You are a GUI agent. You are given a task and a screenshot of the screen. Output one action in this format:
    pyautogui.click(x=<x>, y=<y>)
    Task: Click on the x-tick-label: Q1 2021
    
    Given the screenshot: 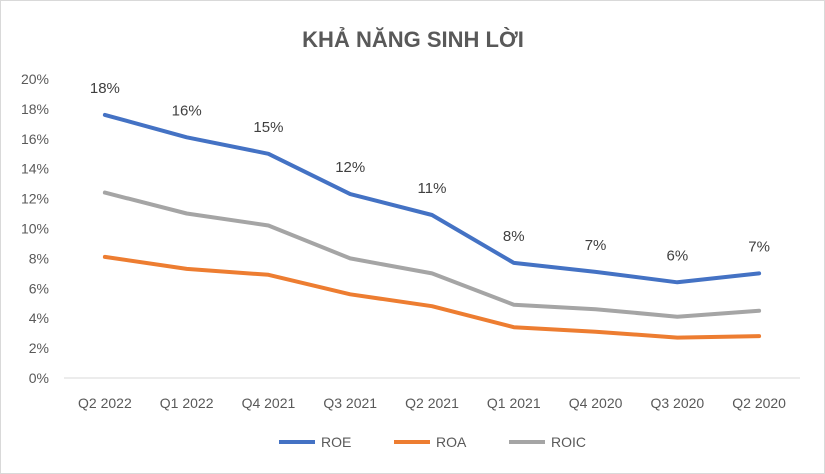 What is the action you would take?
    pyautogui.click(x=514, y=403)
    